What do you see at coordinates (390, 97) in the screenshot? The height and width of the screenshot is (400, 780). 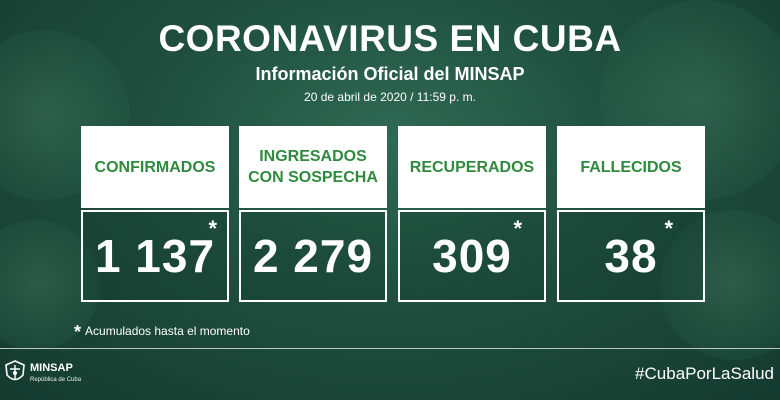 I see `report-date: 20 de abril de 2020 / 11:59 p. m.` at bounding box center [390, 97].